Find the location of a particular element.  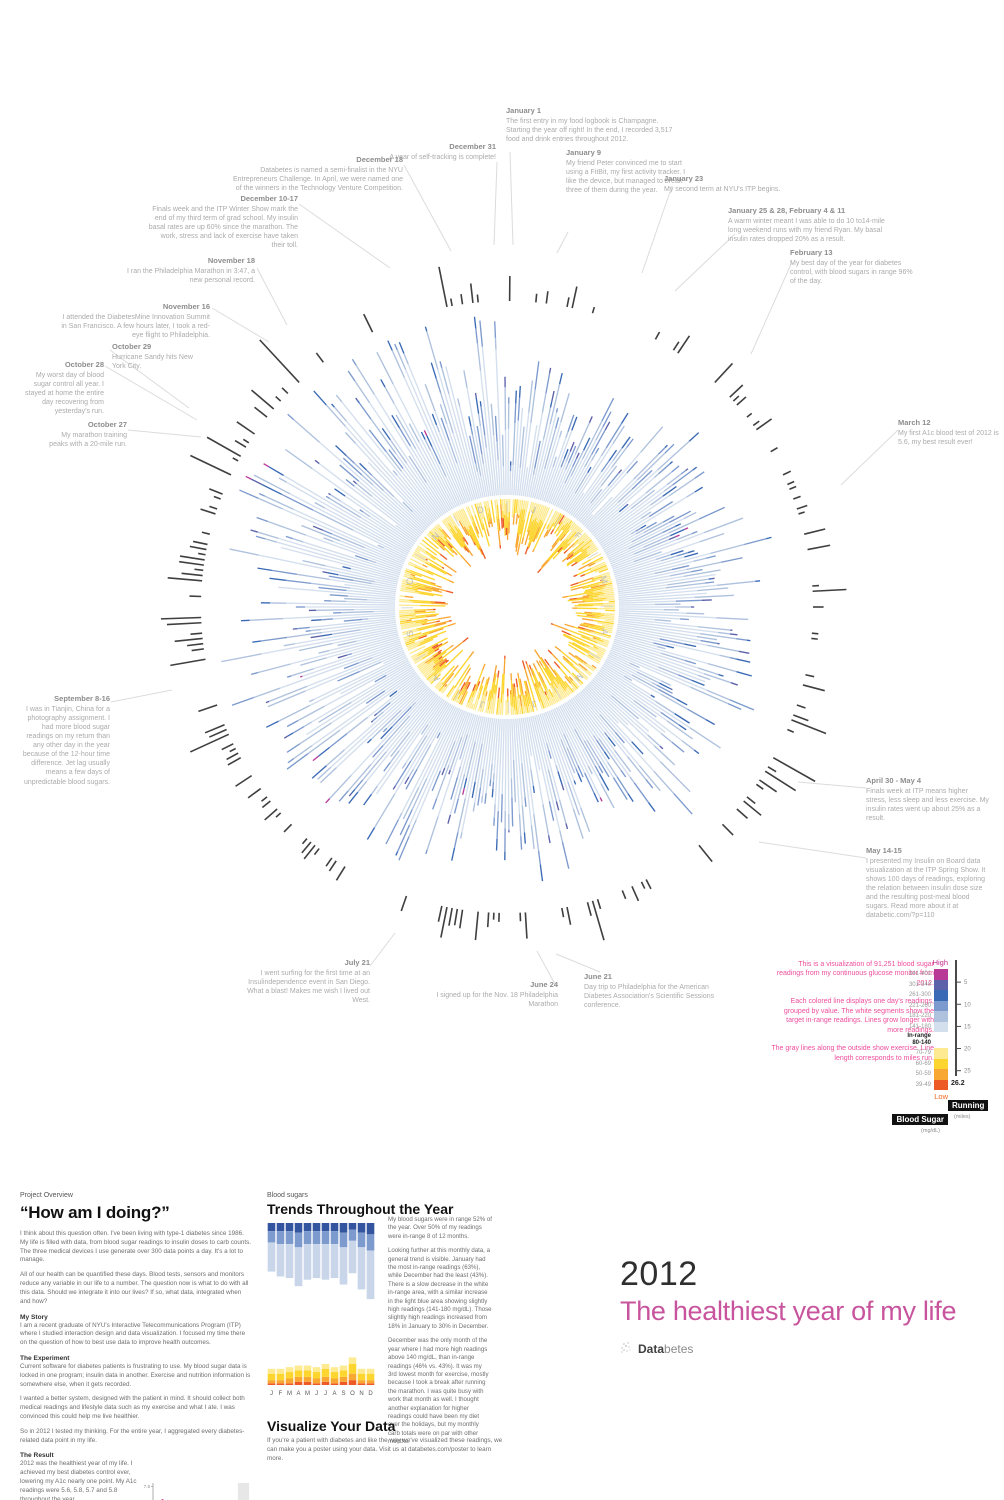

annotation-date: February 13 is located at coordinates (811, 252).